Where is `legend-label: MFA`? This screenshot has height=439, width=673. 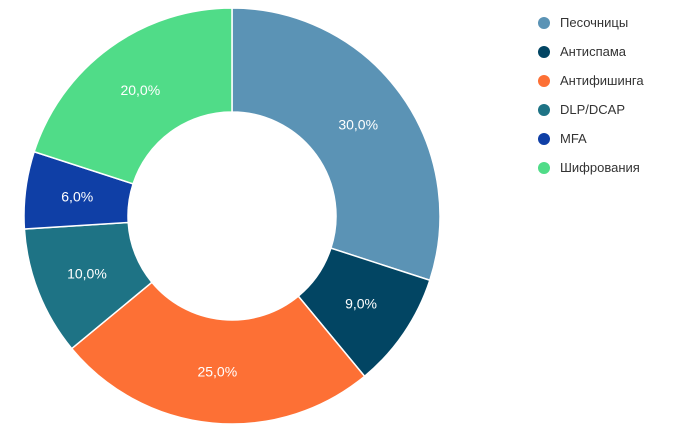
legend-label: MFA is located at coordinates (573, 138).